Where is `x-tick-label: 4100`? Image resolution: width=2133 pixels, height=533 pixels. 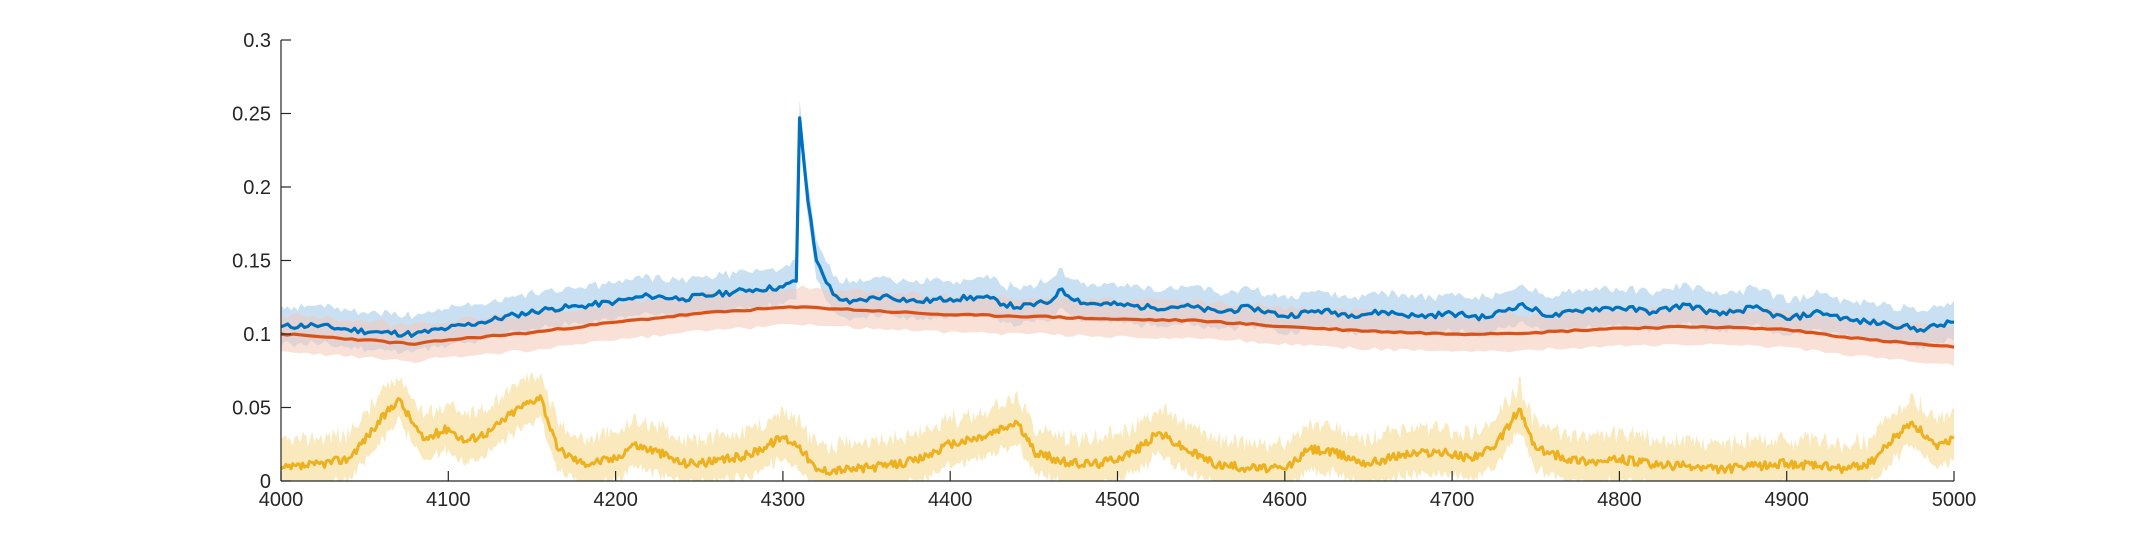 x-tick-label: 4100 is located at coordinates (448, 500).